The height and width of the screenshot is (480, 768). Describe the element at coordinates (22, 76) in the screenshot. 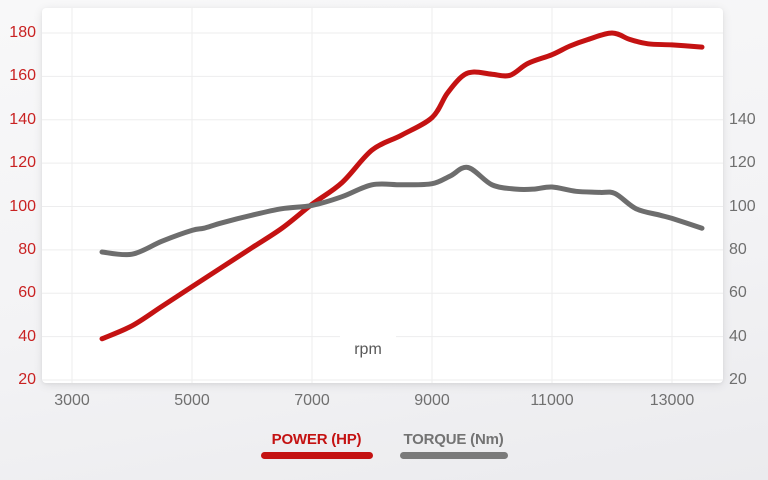

I see `y-axis-left-tick: 160` at that location.